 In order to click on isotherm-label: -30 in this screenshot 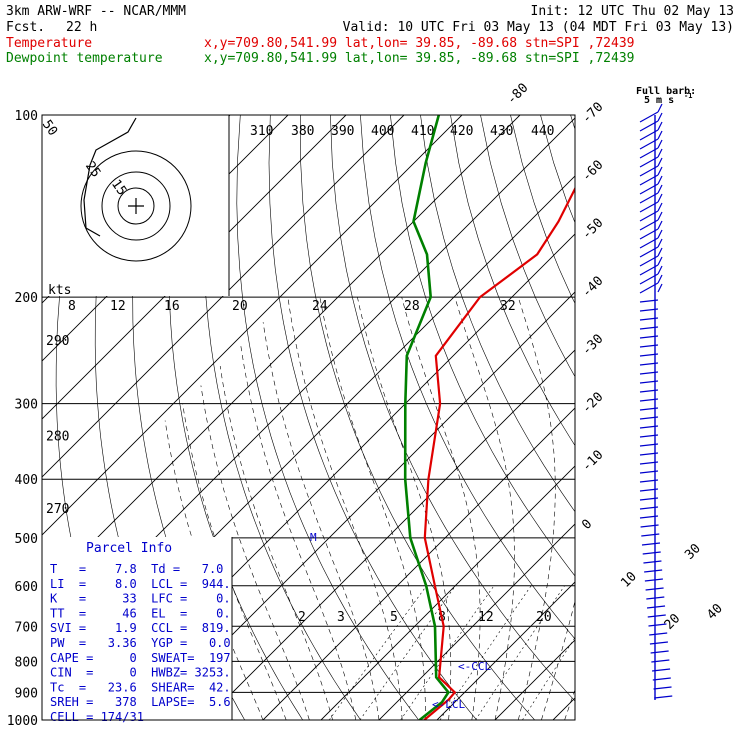, I will do `click(592, 345)`.